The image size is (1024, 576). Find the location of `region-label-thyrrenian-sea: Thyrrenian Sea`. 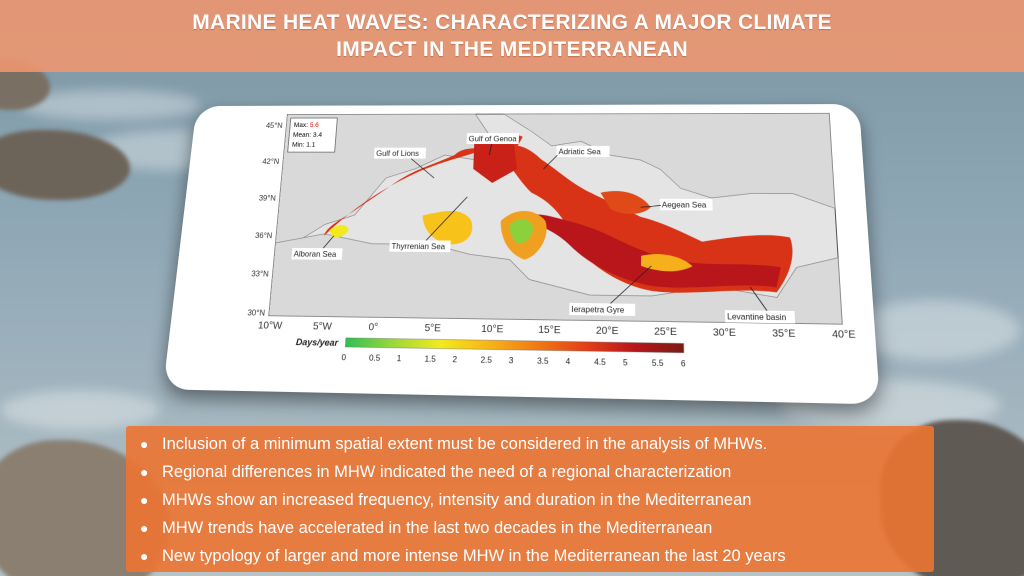

region-label-thyrrenian-sea: Thyrrenian Sea is located at coordinates (418, 246).